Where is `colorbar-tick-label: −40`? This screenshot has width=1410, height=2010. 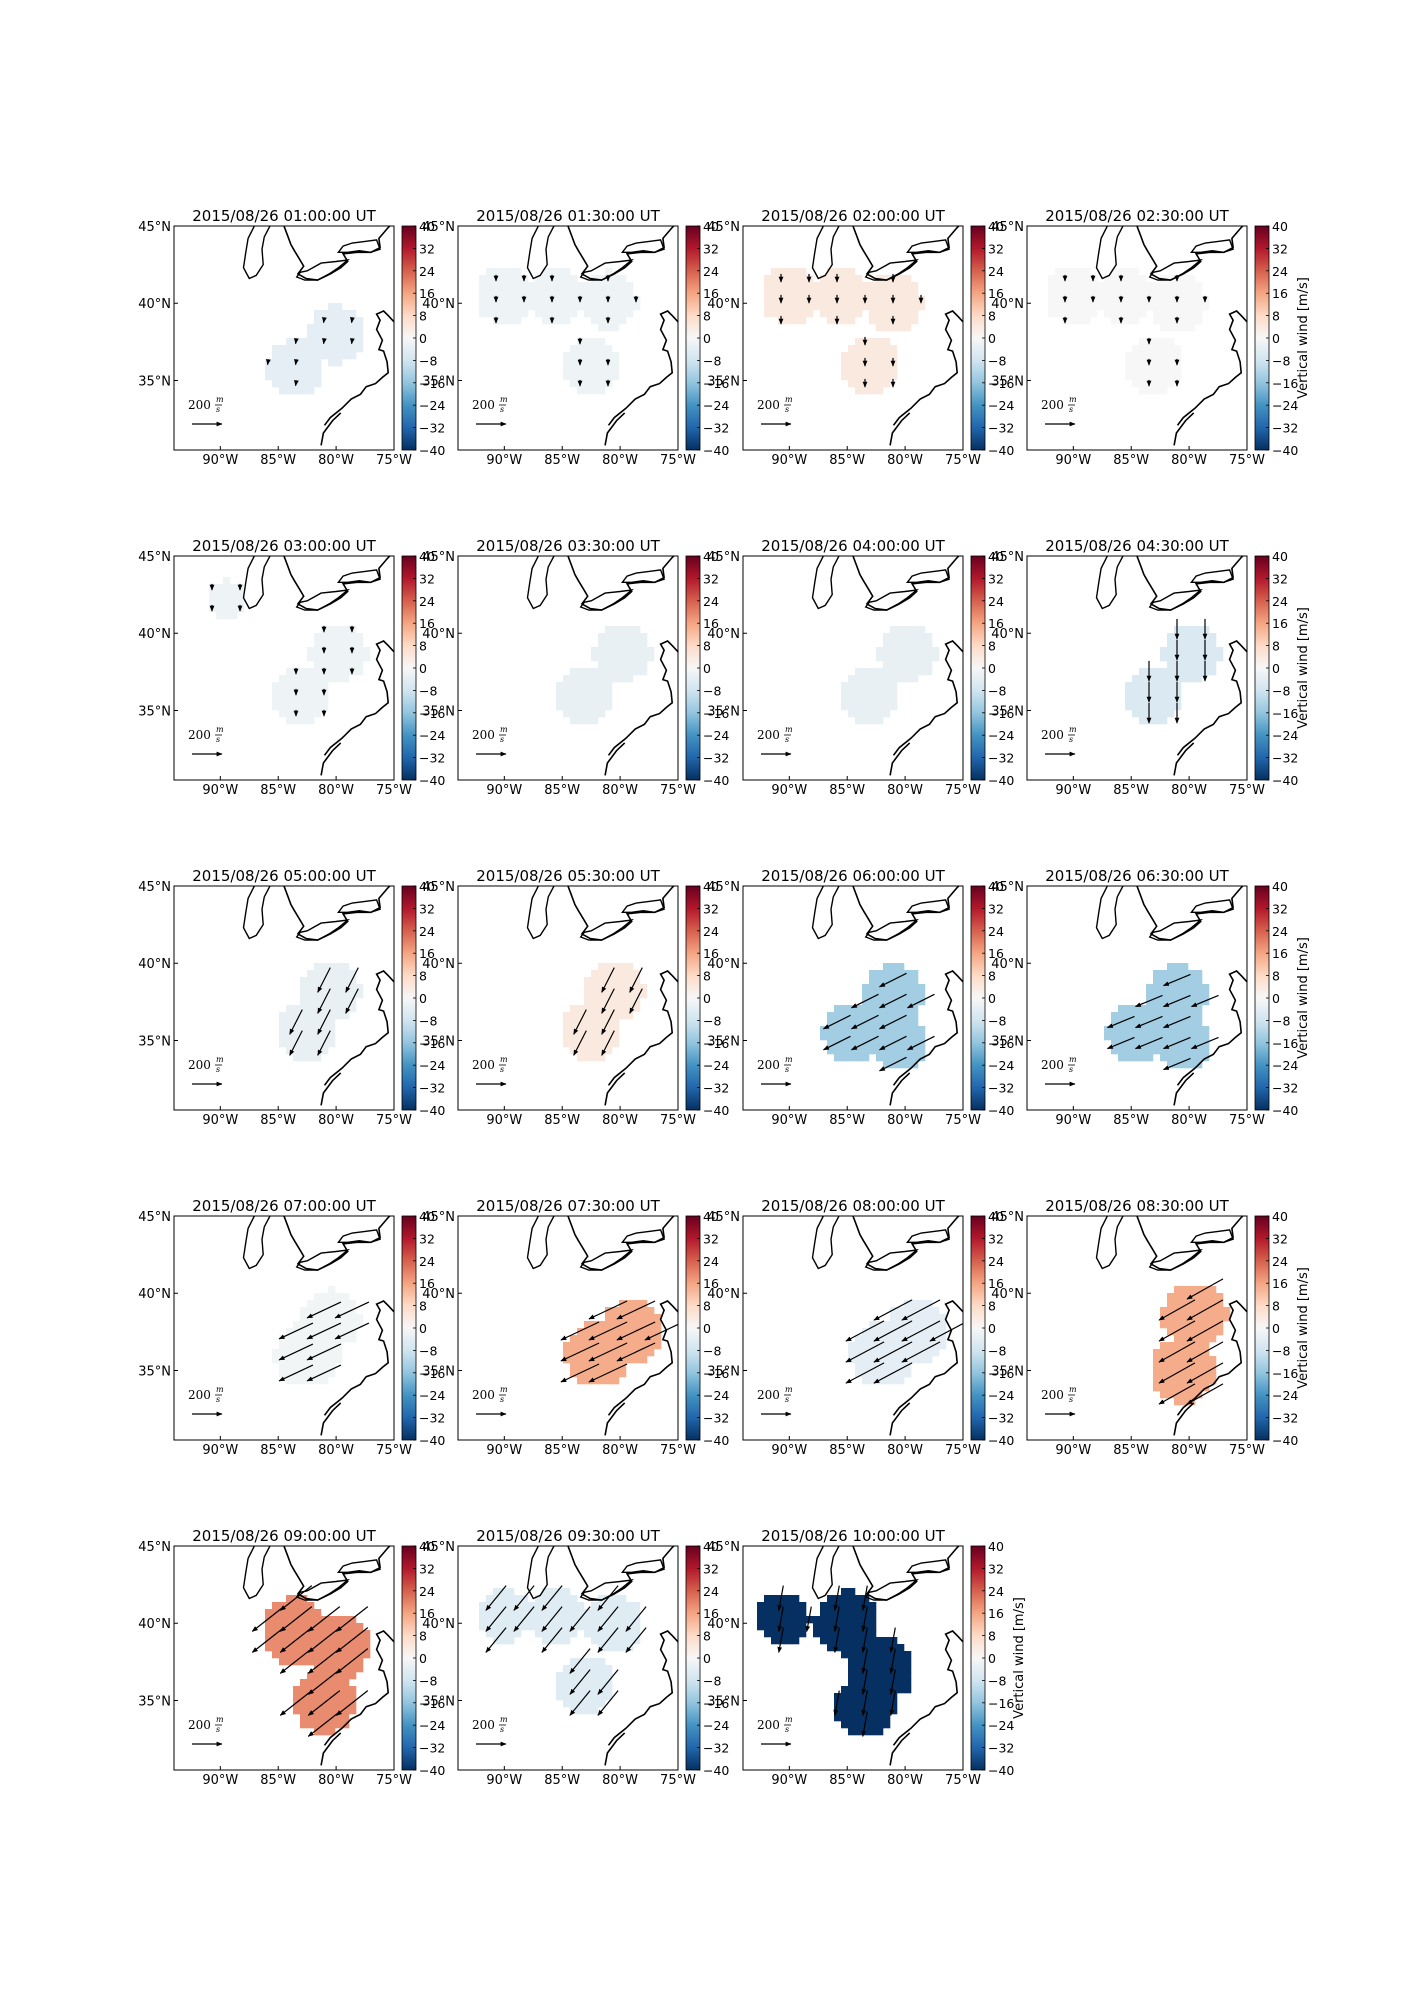 colorbar-tick-label: −40 is located at coordinates (432, 450).